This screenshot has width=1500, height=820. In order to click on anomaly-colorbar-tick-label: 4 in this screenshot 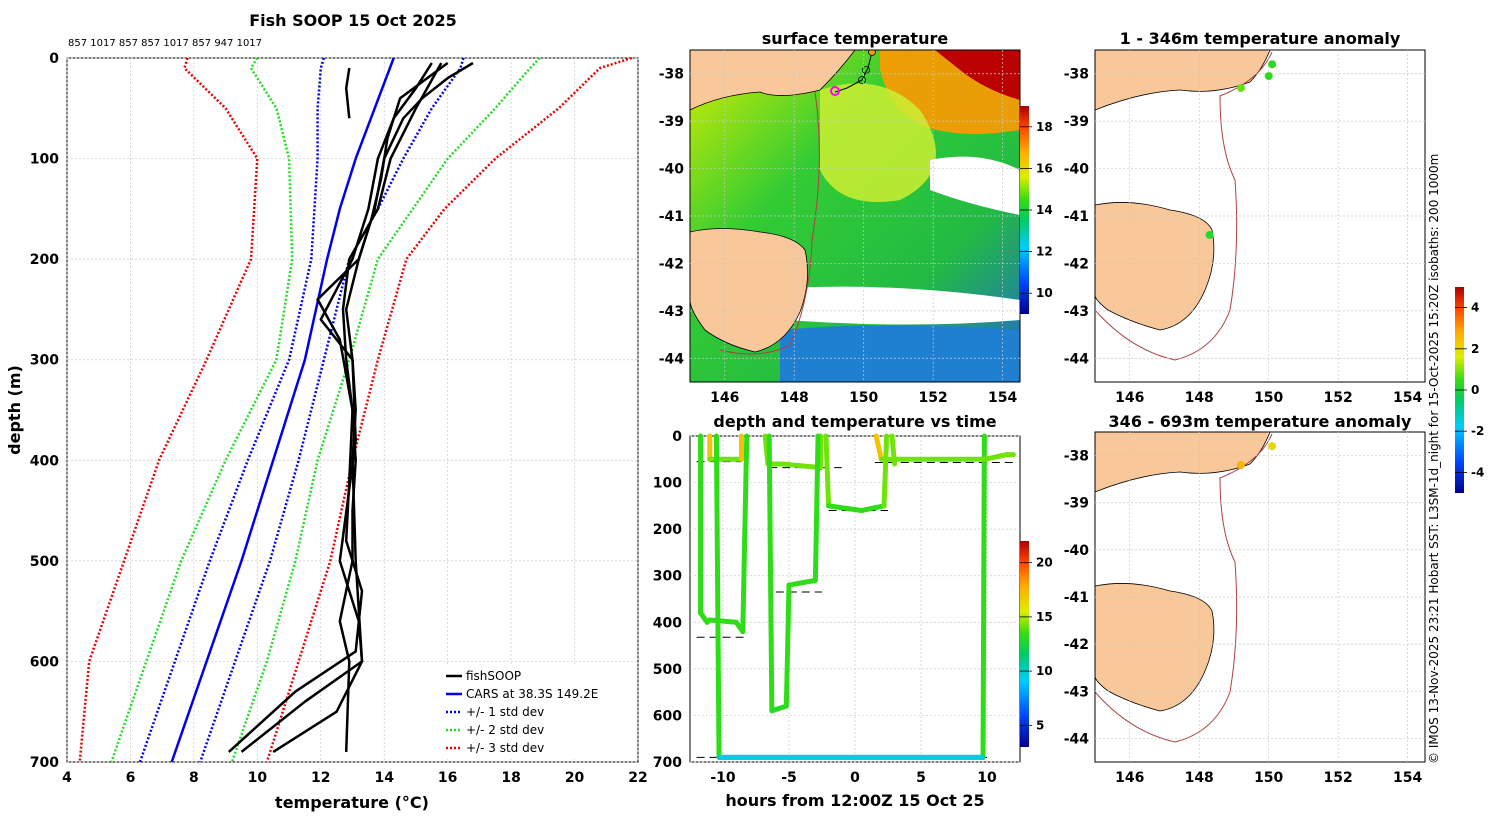, I will do `click(1475, 308)`.